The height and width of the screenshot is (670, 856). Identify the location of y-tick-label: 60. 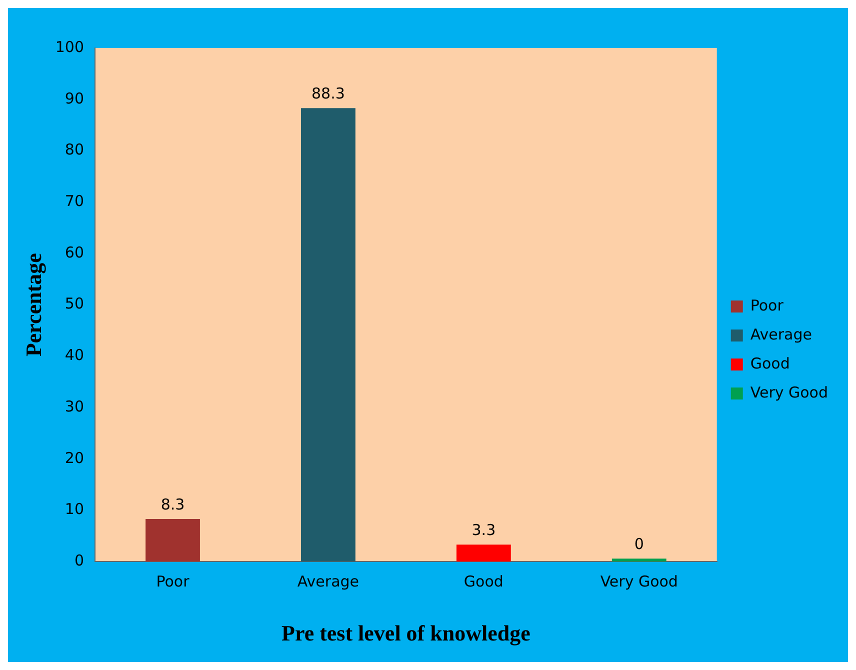
(74, 252).